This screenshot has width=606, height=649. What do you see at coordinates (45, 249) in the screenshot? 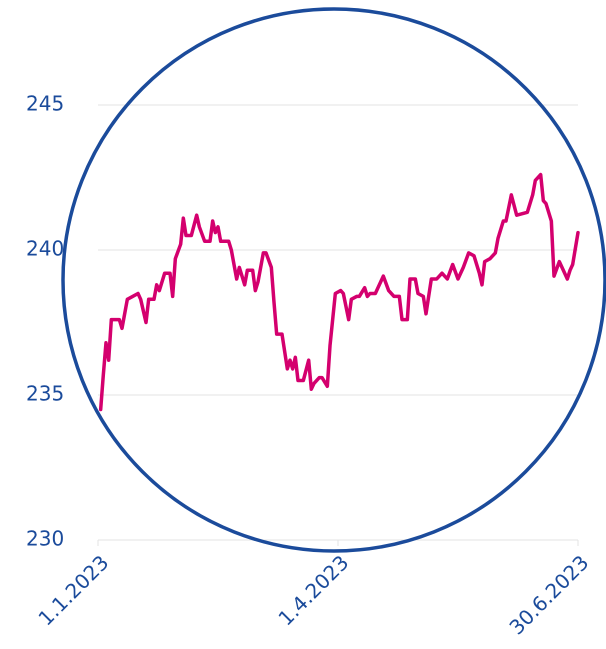
I see `y-tick-label: 240` at bounding box center [45, 249].